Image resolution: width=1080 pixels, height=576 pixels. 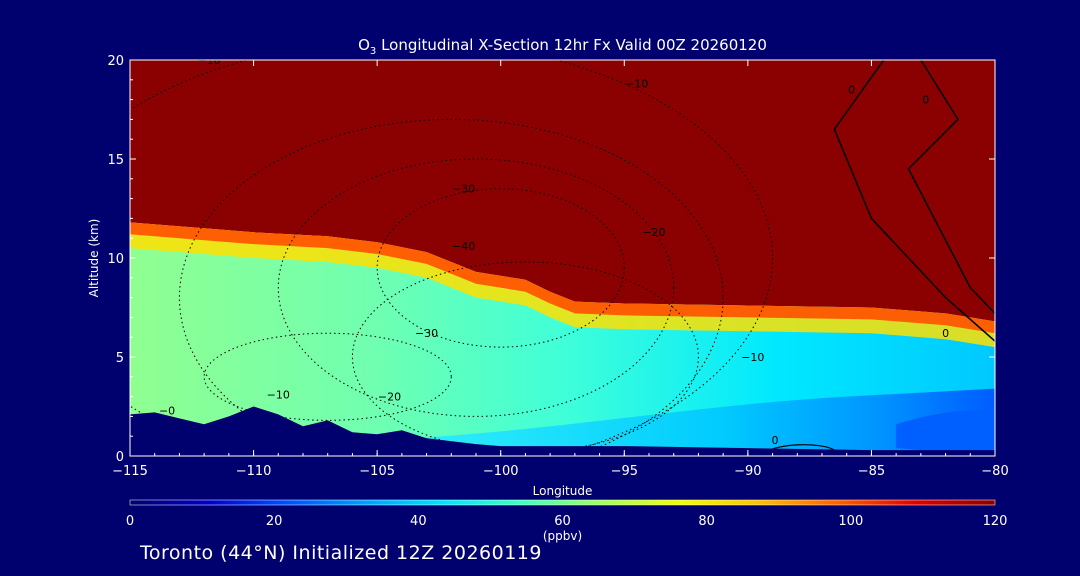 I want to click on colorbar-units: (ppbv), so click(x=562, y=536).